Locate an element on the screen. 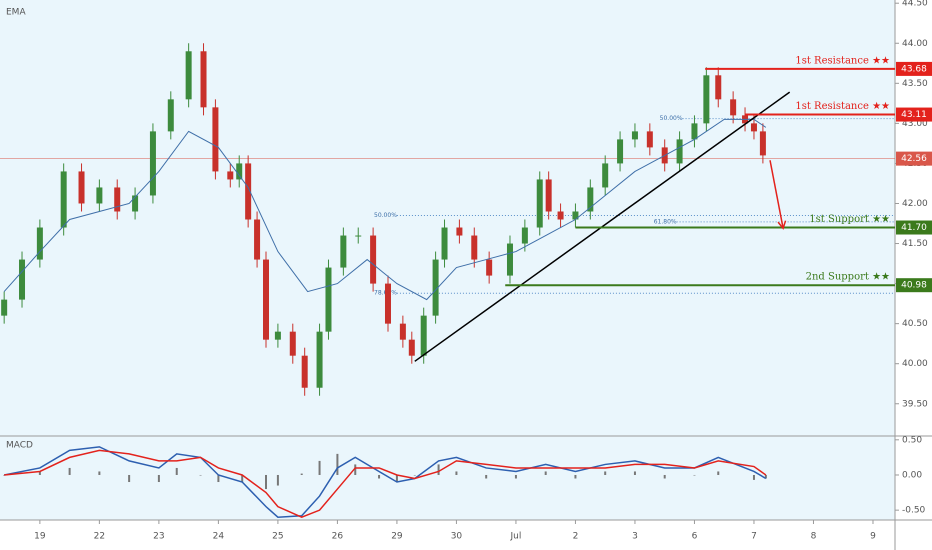  arrow is located at coordinates (776, 194).